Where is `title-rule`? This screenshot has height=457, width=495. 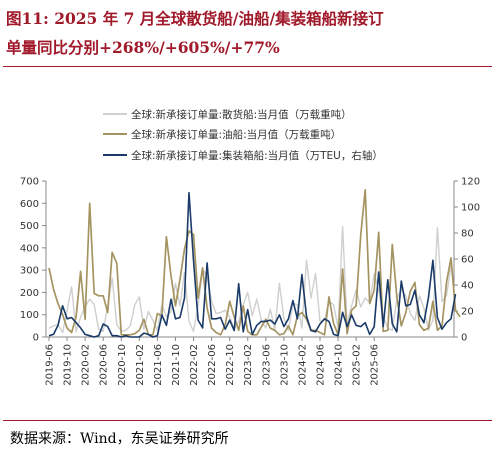
title-rule is located at coordinates (247, 66).